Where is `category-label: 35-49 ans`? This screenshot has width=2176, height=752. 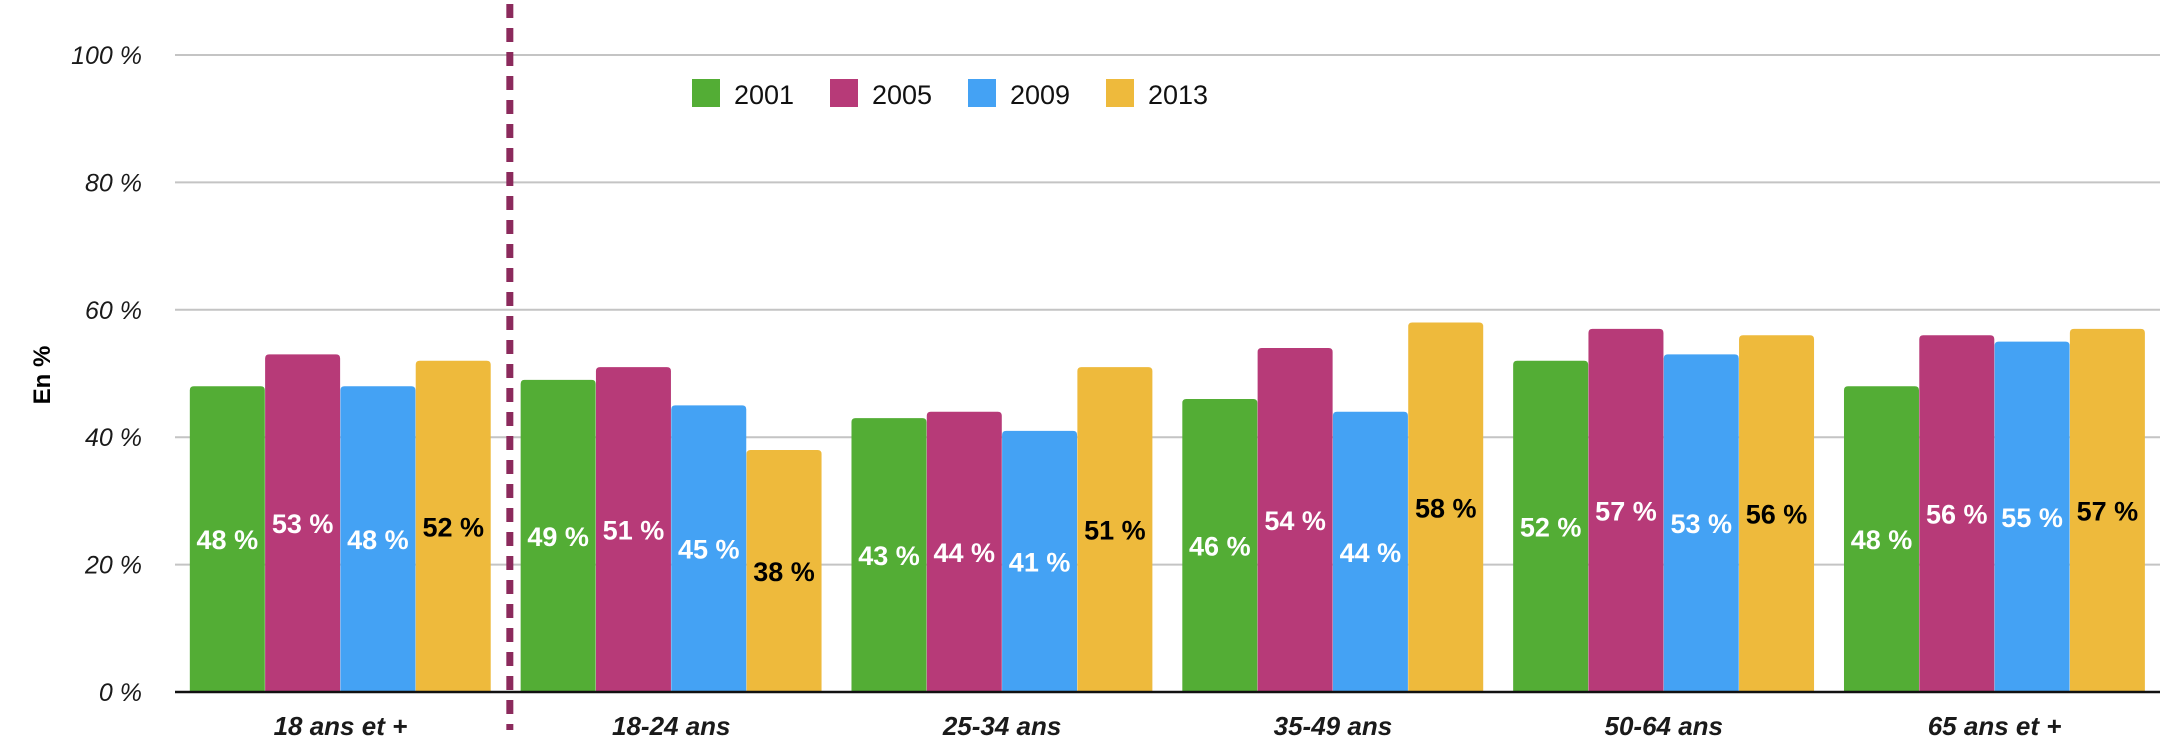 category-label: 35-49 ans is located at coordinates (1333, 726).